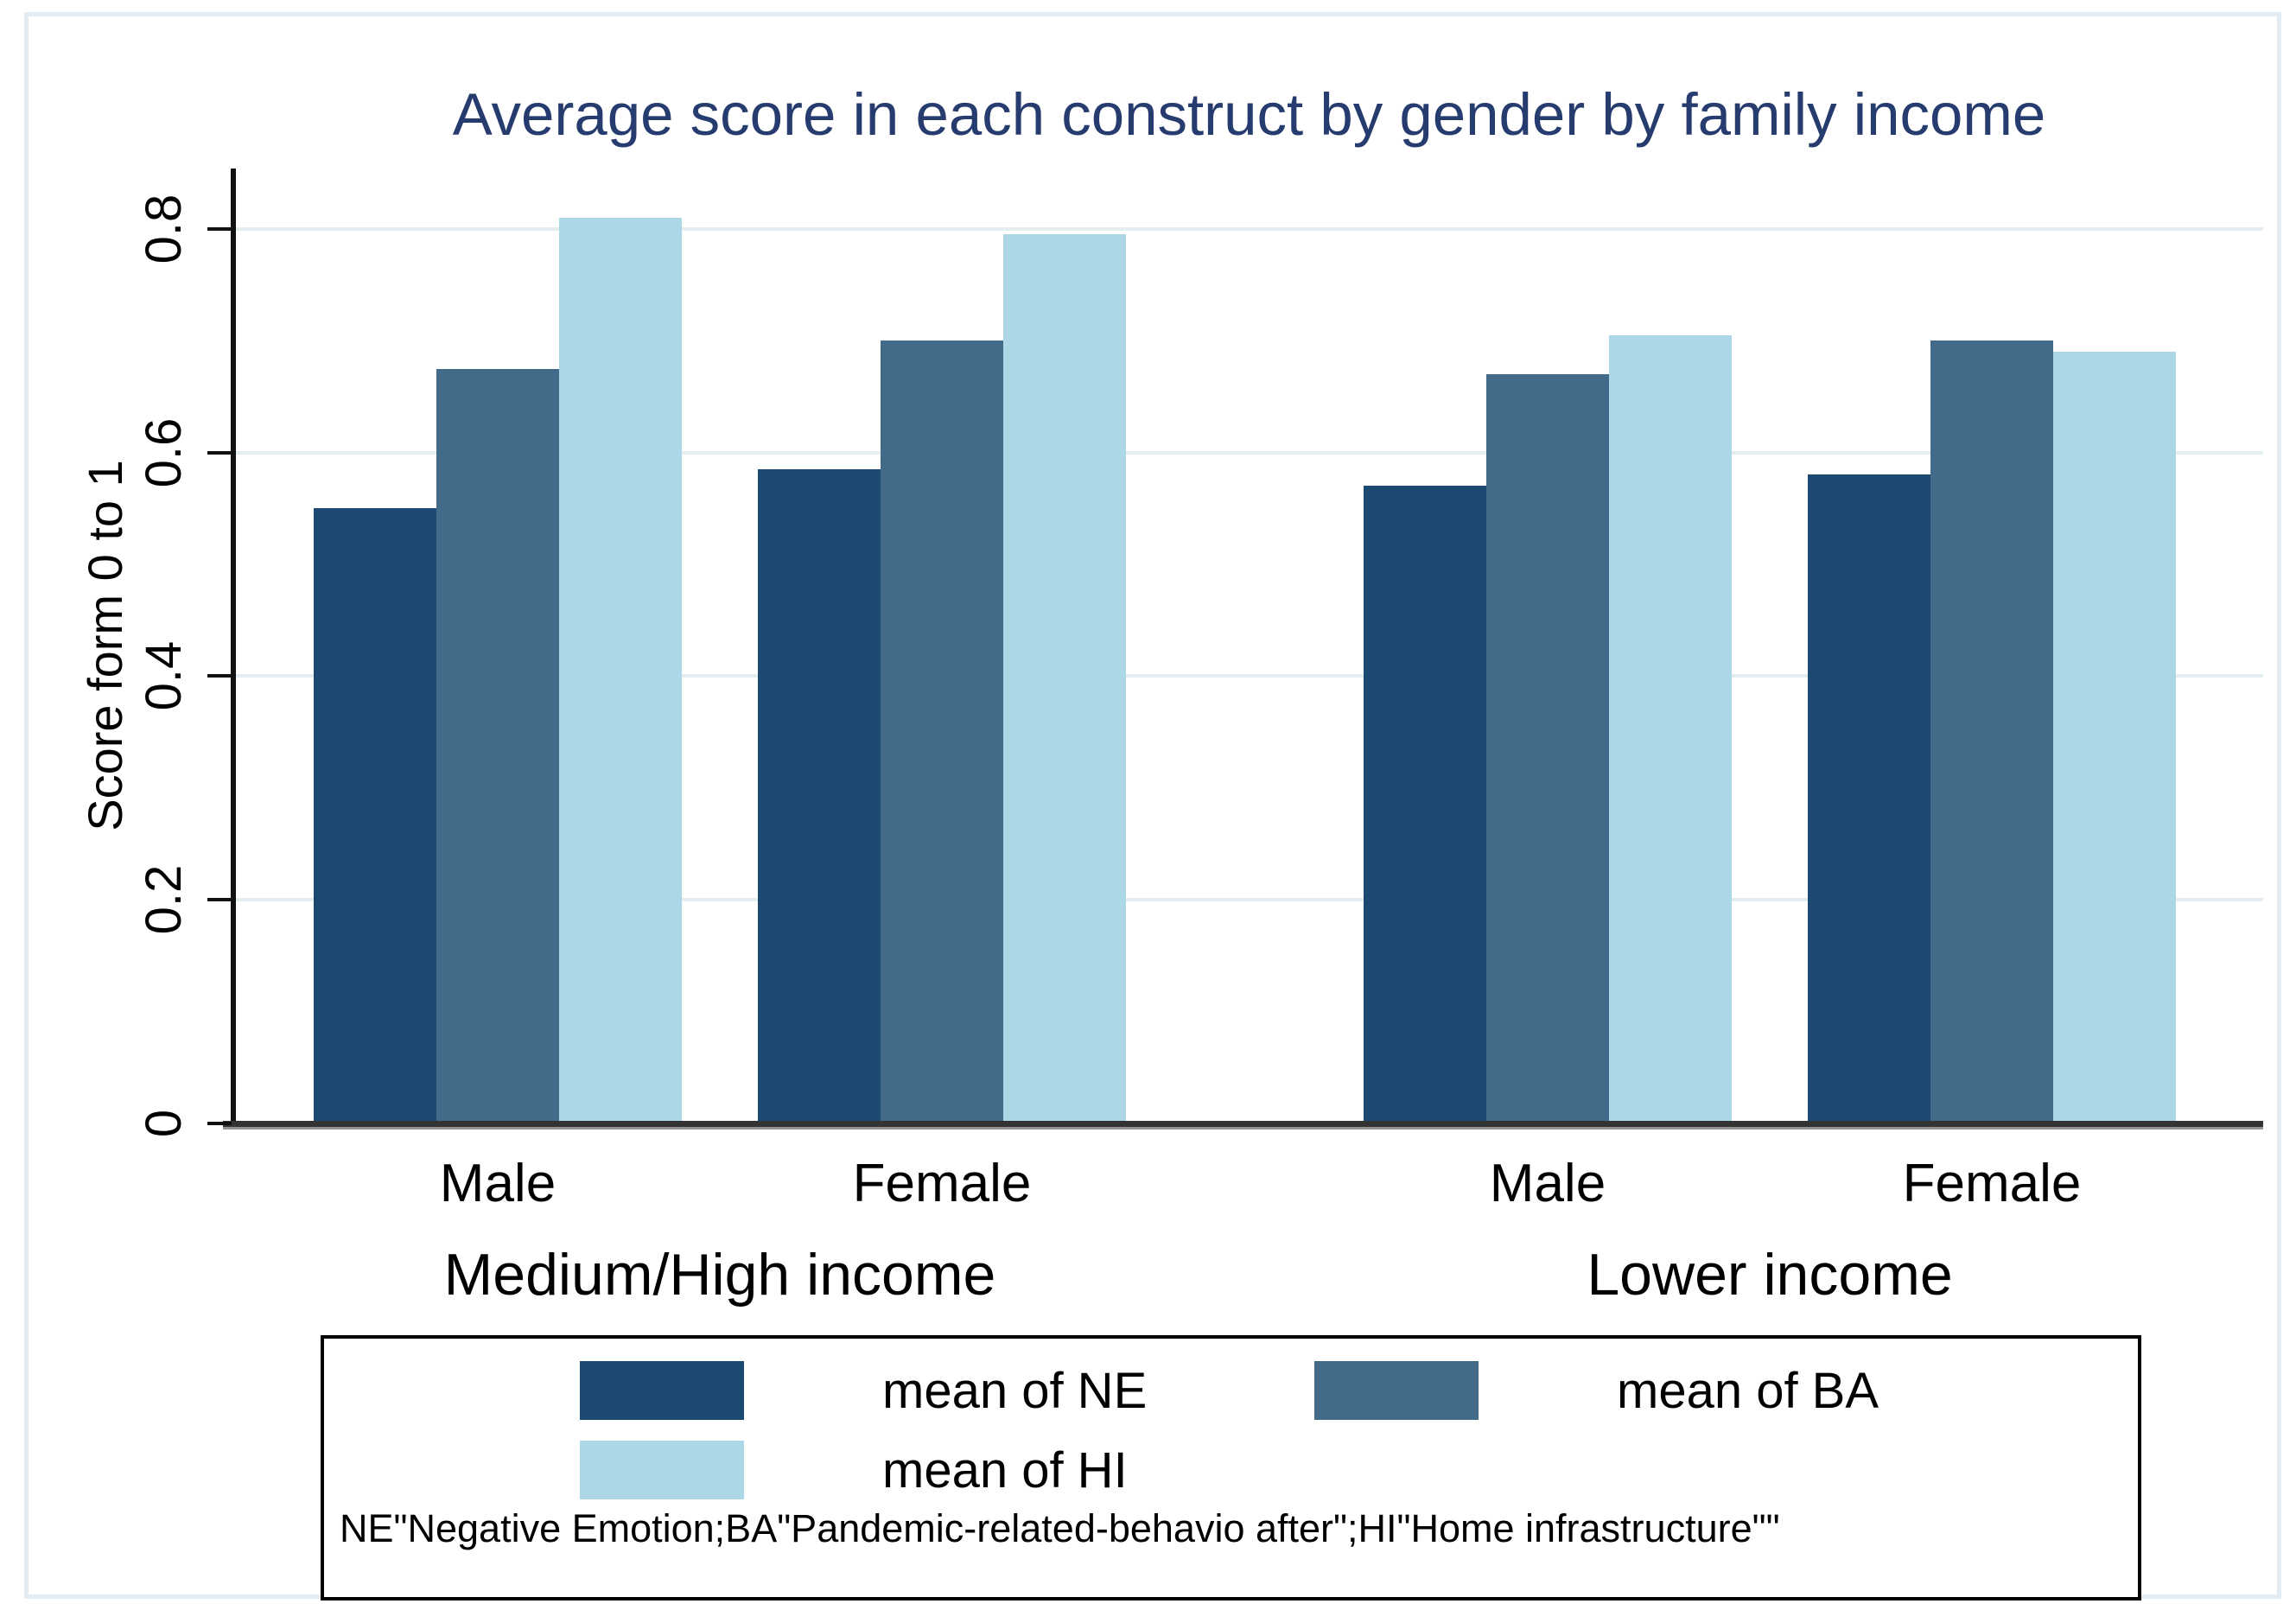 The height and width of the screenshot is (1610, 2296). Describe the element at coordinates (1249, 229) in the screenshot. I see `gridline-0.8` at that location.